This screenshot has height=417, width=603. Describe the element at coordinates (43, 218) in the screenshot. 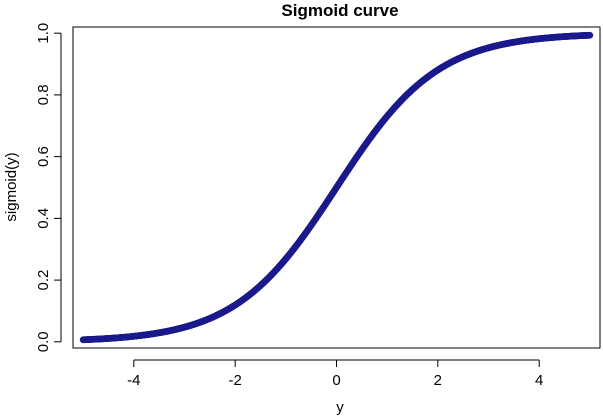

I see `y-tick-label: 0.4` at that location.